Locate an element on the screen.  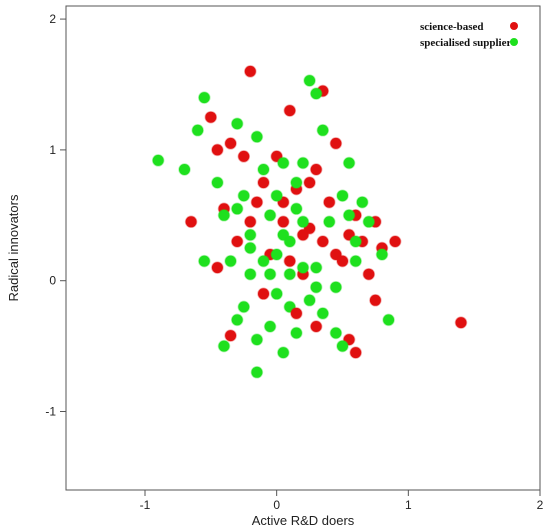
x-tick-label: 0 is located at coordinates (276, 505).